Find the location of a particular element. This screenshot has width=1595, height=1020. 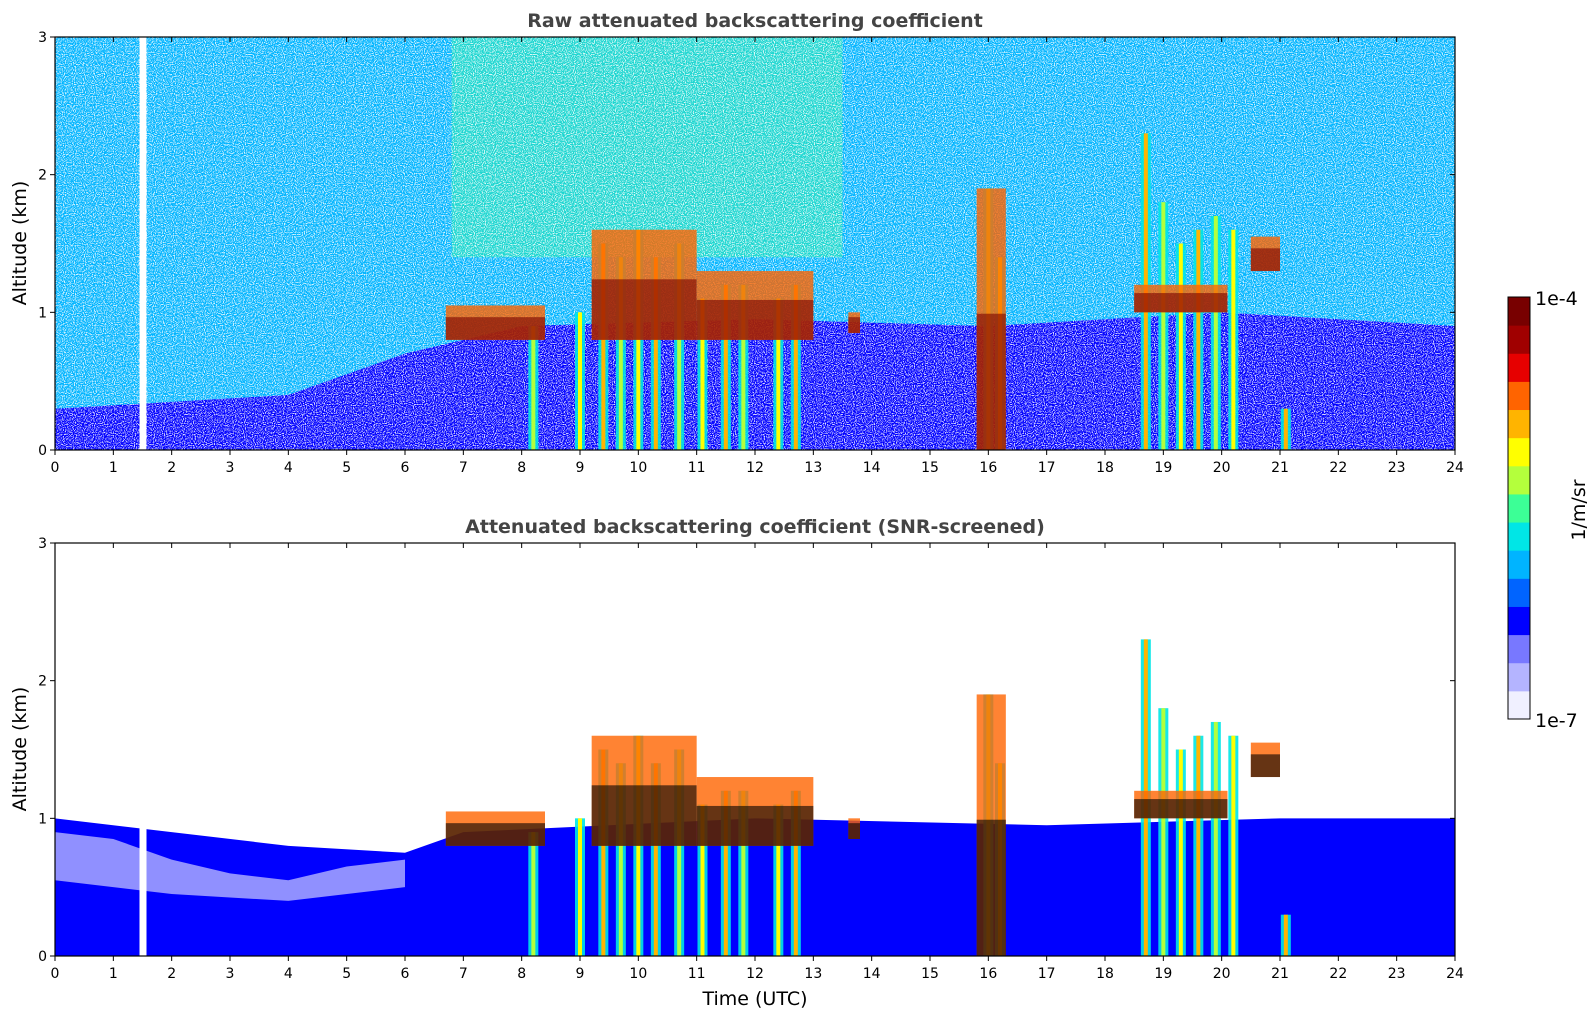

x-tick-label: 3 is located at coordinates (230, 974).